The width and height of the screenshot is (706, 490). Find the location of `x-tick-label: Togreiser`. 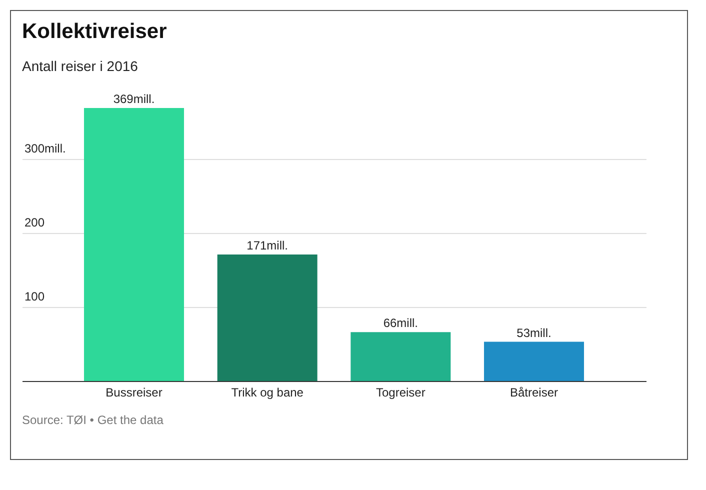

x-tick-label: Togreiser is located at coordinates (401, 393).